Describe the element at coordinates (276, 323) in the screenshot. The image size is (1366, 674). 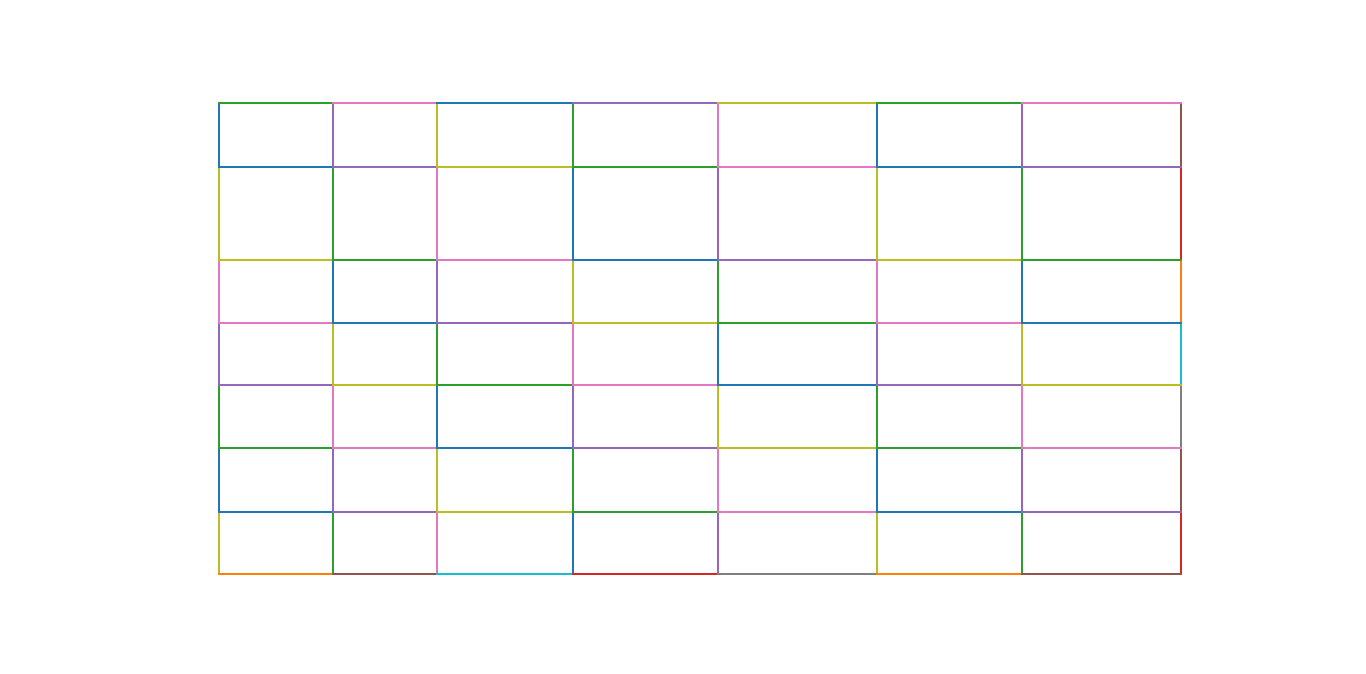
I see `grid-line-h3-col0` at that location.